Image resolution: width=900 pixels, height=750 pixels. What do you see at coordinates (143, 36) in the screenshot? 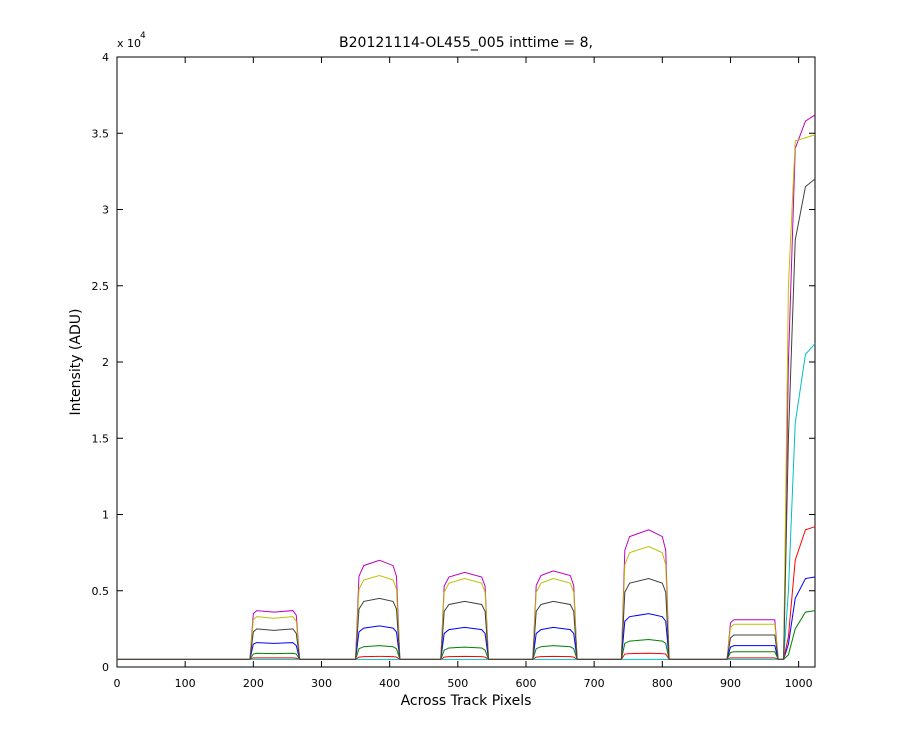
I see `y-multiplier-exponent: 4` at bounding box center [143, 36].